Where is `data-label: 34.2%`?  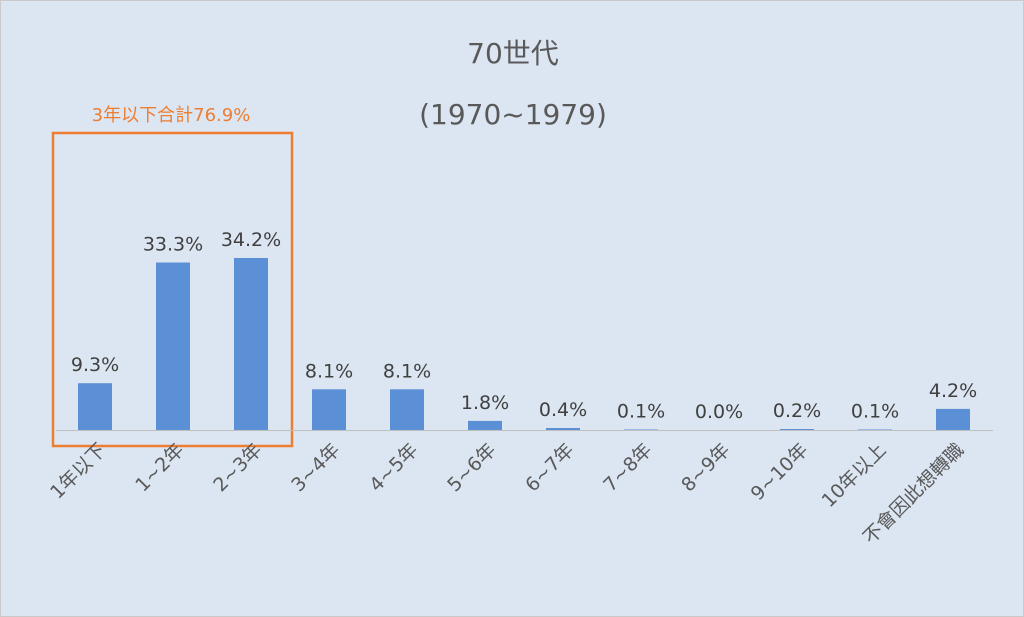
data-label: 34.2% is located at coordinates (251, 240).